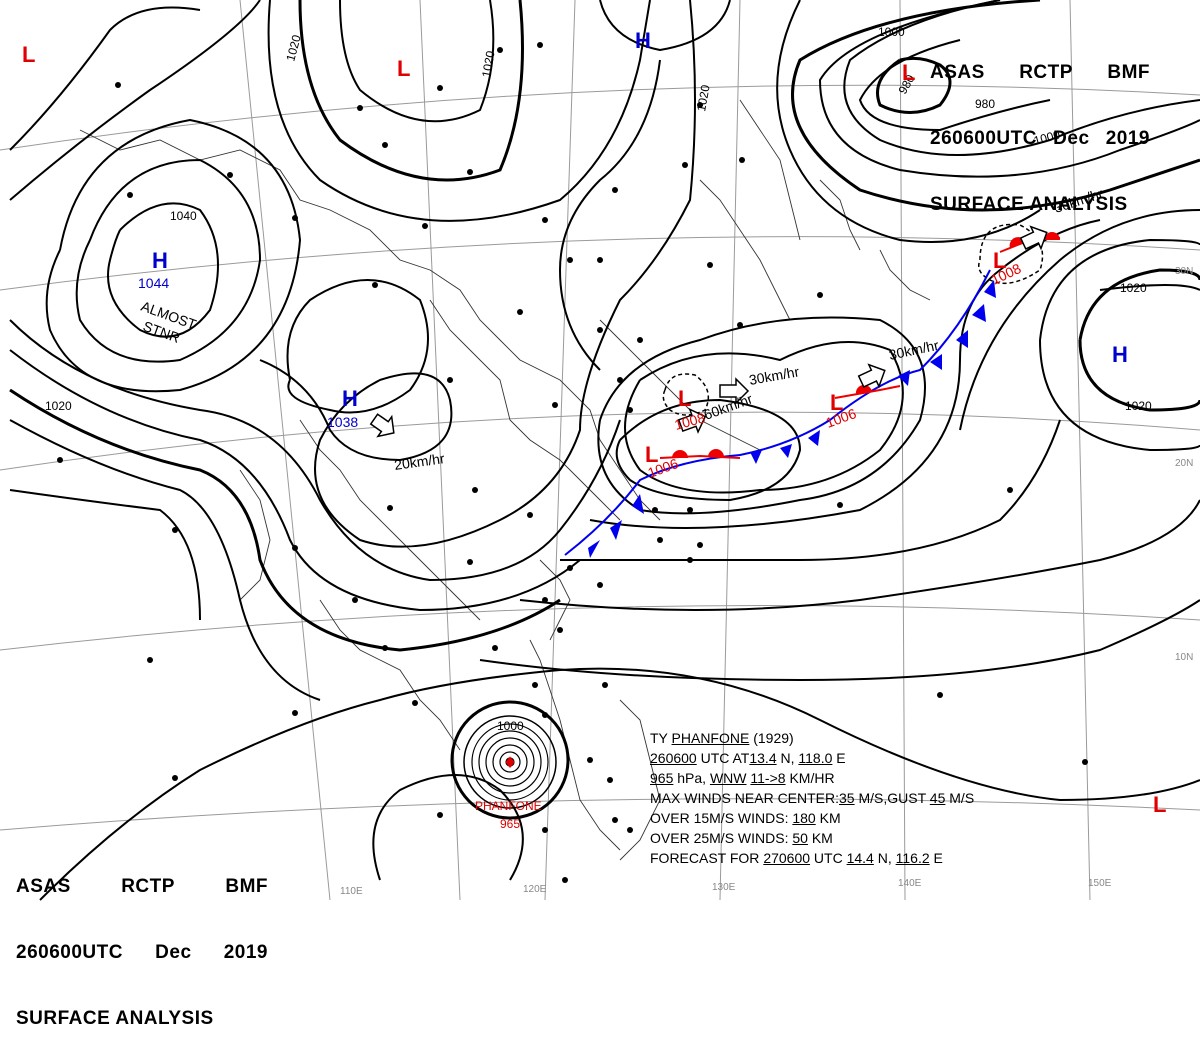  What do you see at coordinates (841, 758) in the screenshot?
I see `ty-e: E` at bounding box center [841, 758].